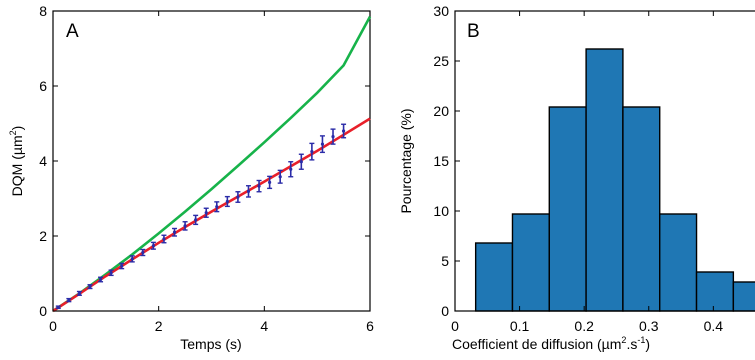 The width and height of the screenshot is (755, 360). What do you see at coordinates (53, 326) in the screenshot?
I see `panel-a-x-tick-label: 0` at bounding box center [53, 326].